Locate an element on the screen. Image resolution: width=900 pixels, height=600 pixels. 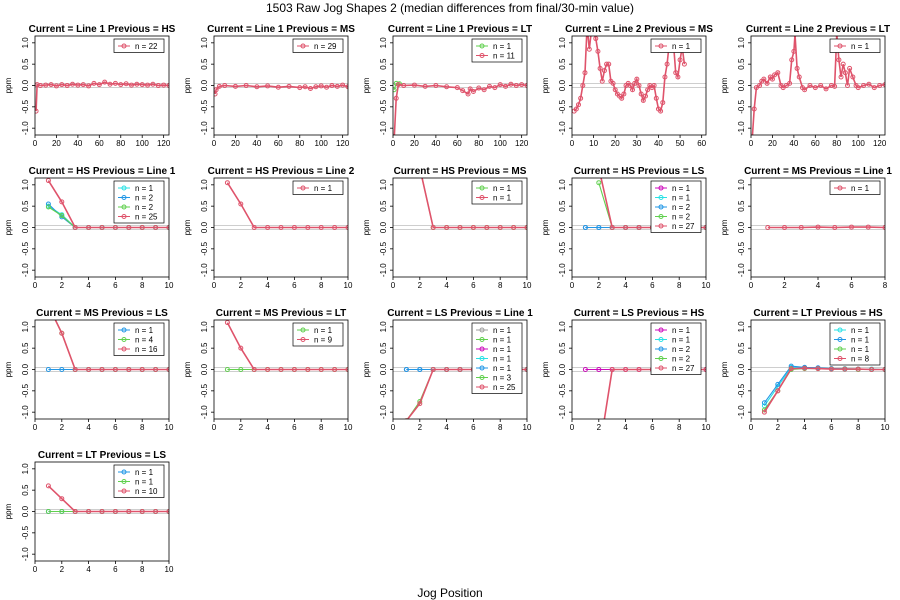
x-tick-label: 20 is located at coordinates (772, 143).